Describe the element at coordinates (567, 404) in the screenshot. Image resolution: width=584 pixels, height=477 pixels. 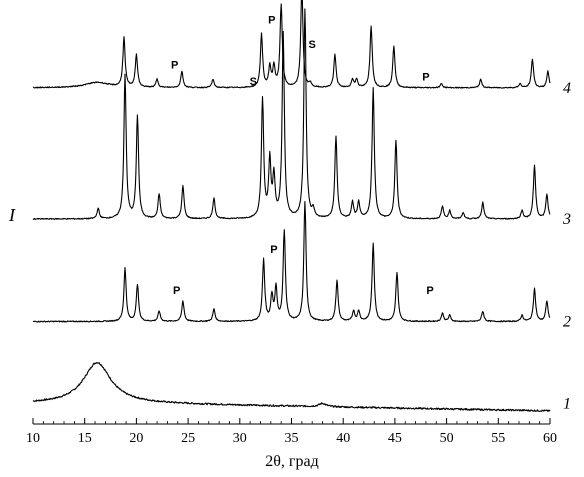
I see `series-1-label: 1` at that location.